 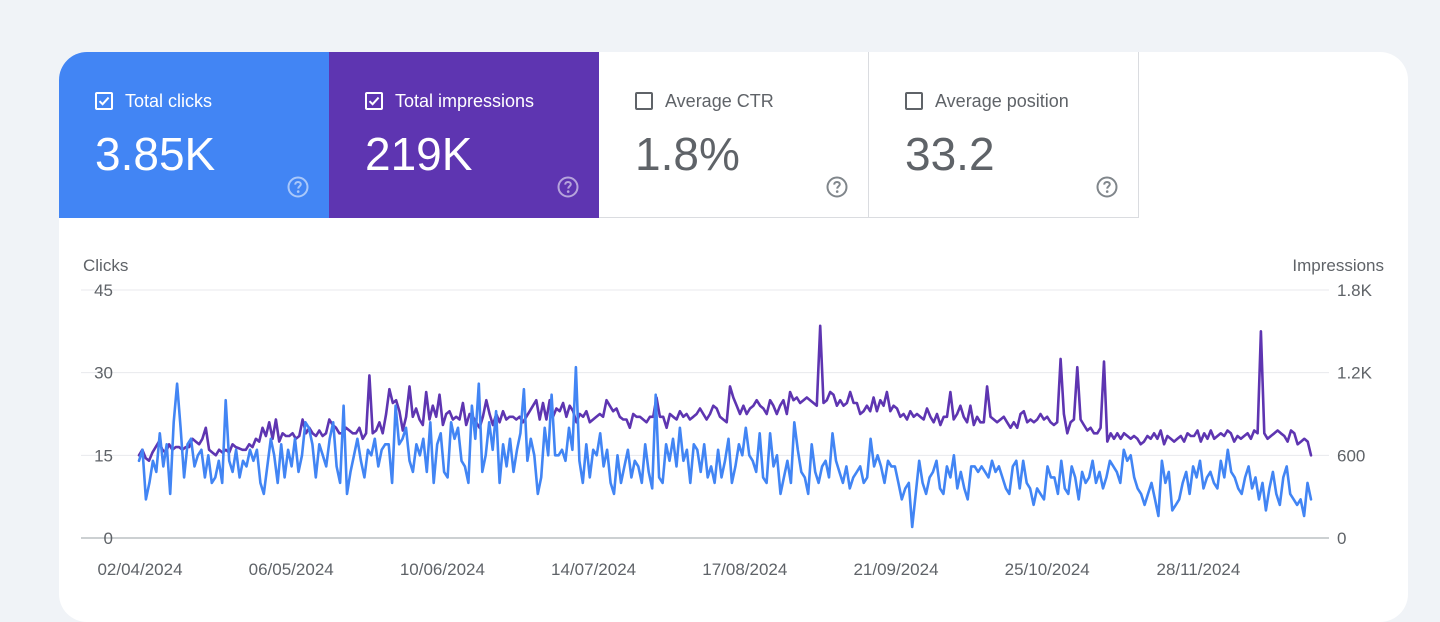 I want to click on total-clicks-tile: Total clicks 3.85K, so click(x=194, y=135).